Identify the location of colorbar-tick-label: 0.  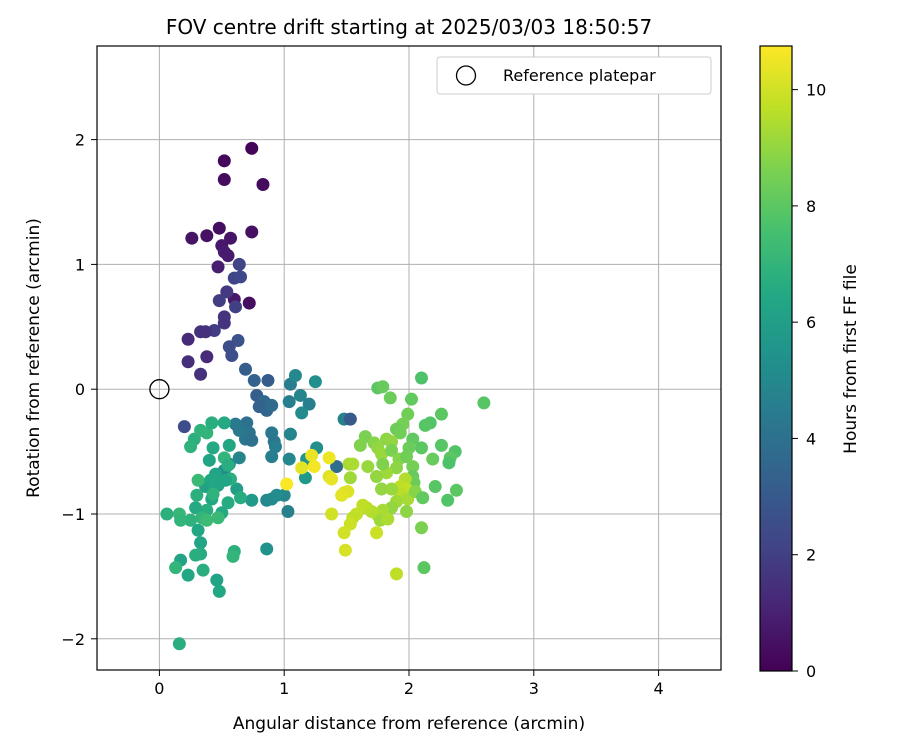
(811, 671).